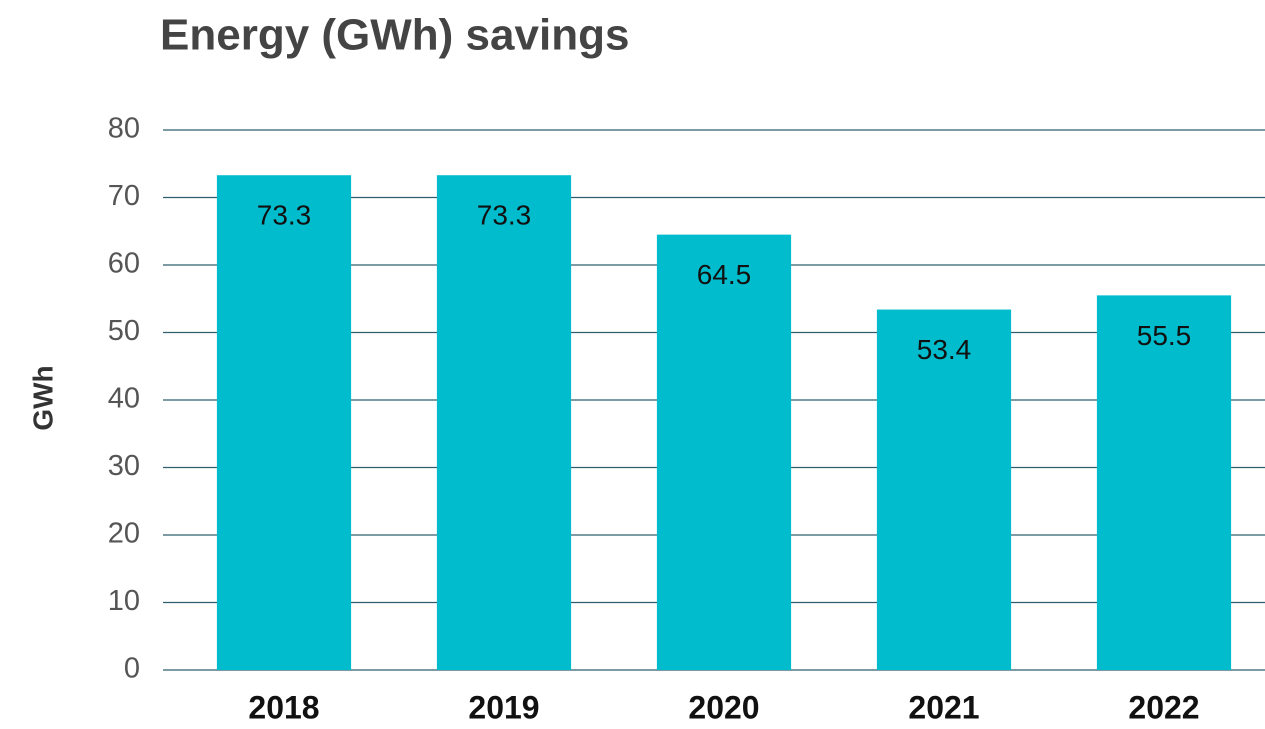 The image size is (1265, 729). What do you see at coordinates (124, 399) in the screenshot?
I see `y-tick-label: 40` at bounding box center [124, 399].